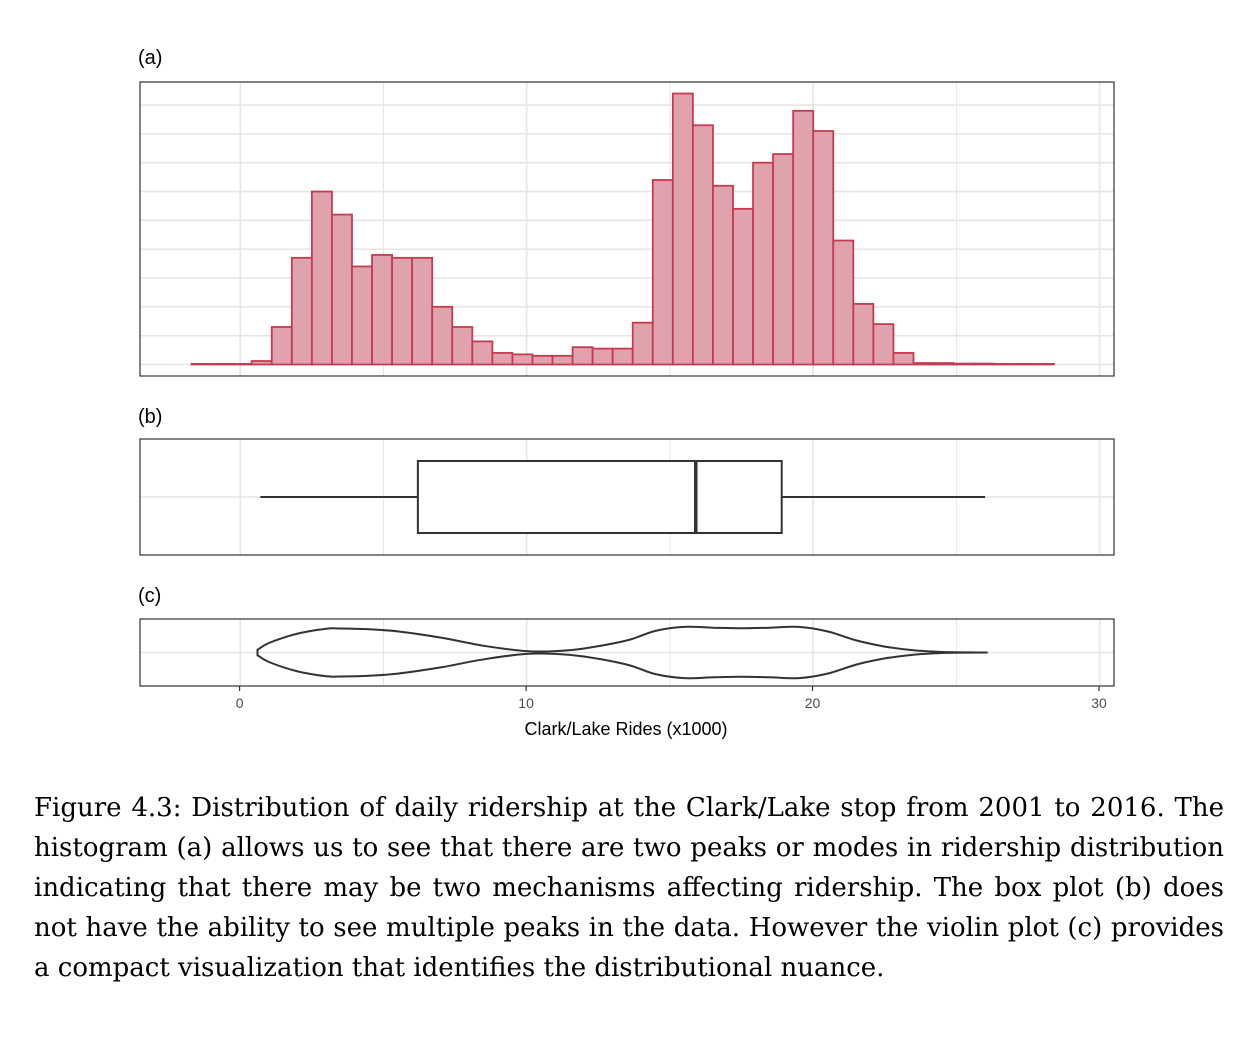 The height and width of the screenshot is (1058, 1258). I want to click on violin-panel-border, so click(627, 652).